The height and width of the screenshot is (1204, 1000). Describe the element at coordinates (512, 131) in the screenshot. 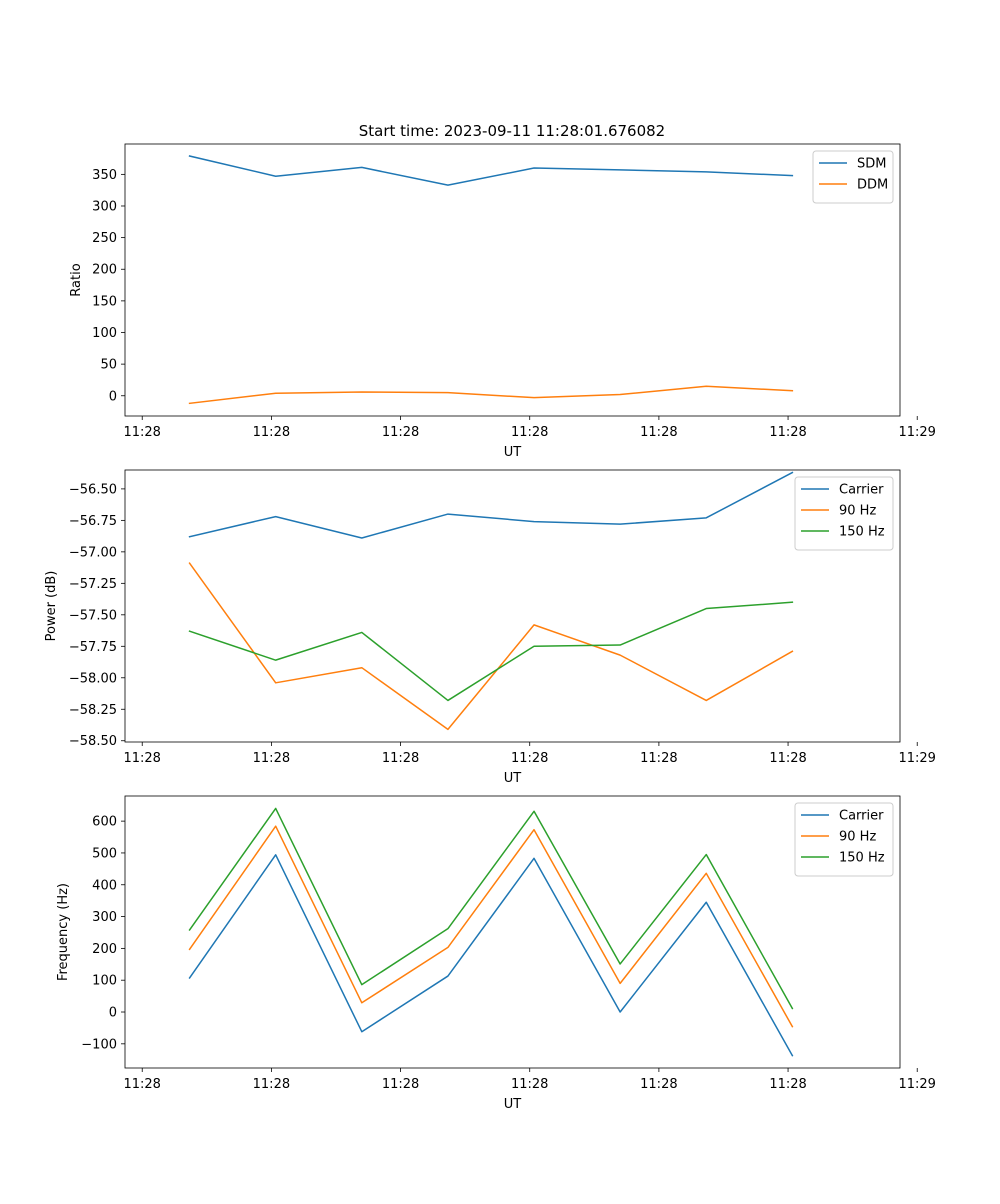

I see `figure-title: Start time: 2023-09-11 11:28:01.676082` at that location.